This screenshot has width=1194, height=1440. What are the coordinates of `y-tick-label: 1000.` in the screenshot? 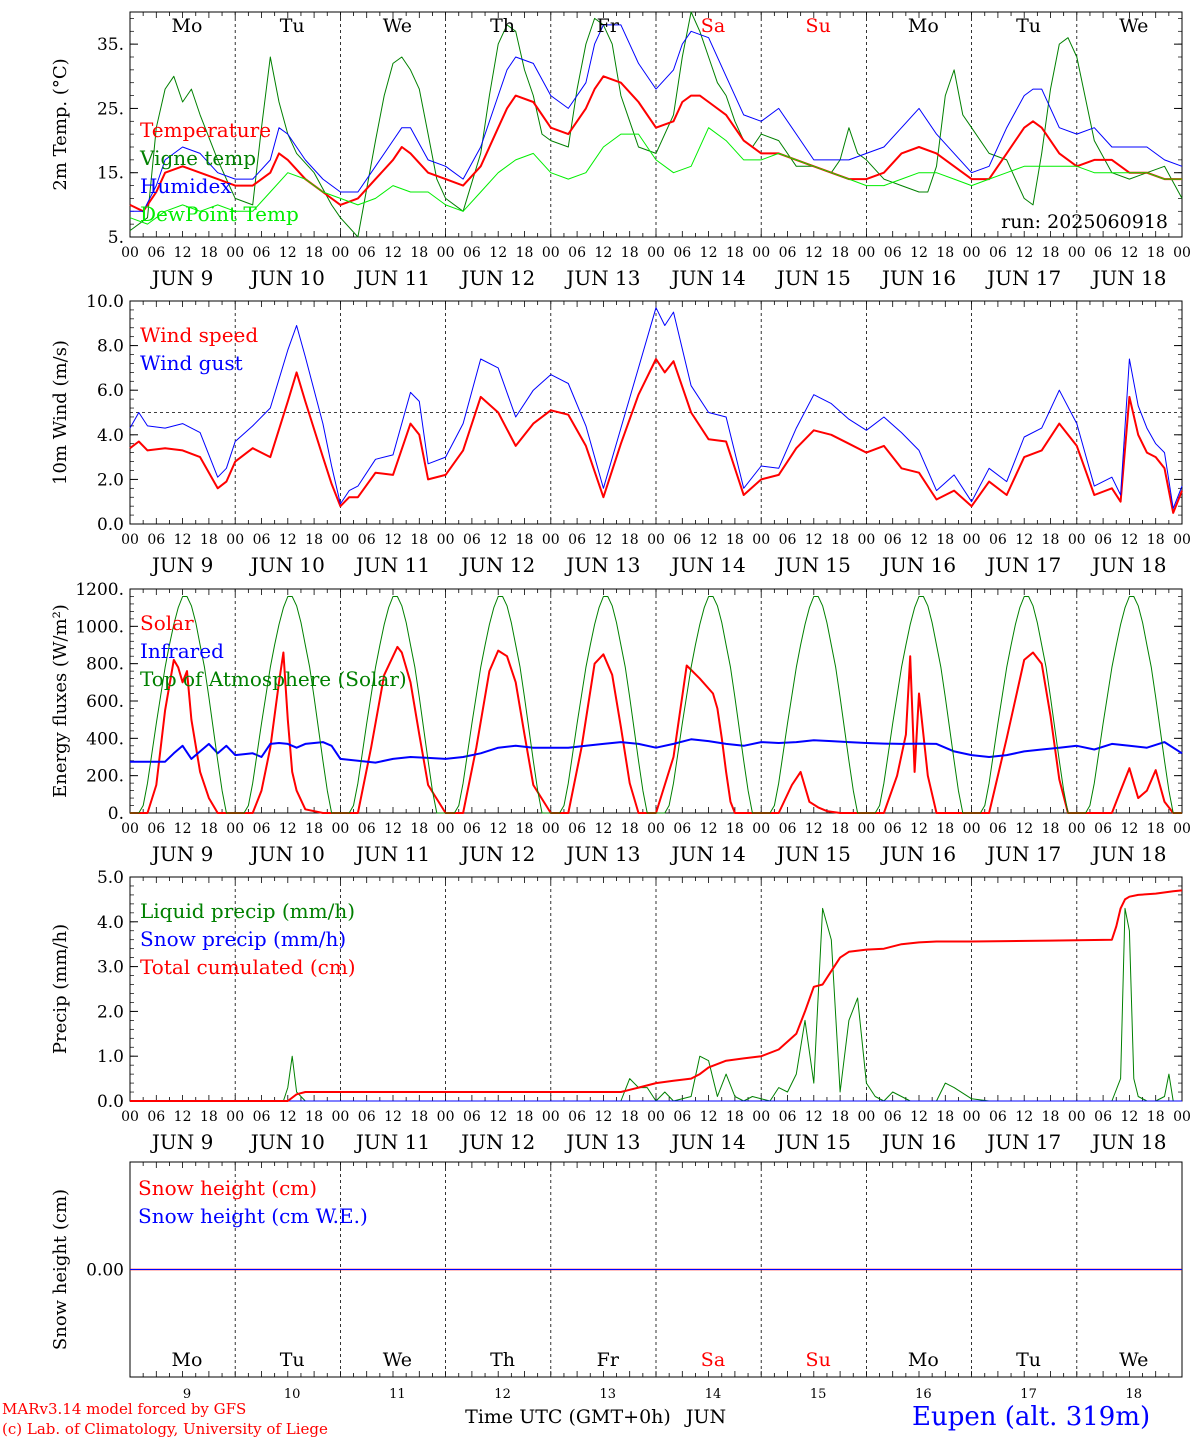 It's located at (99, 627).